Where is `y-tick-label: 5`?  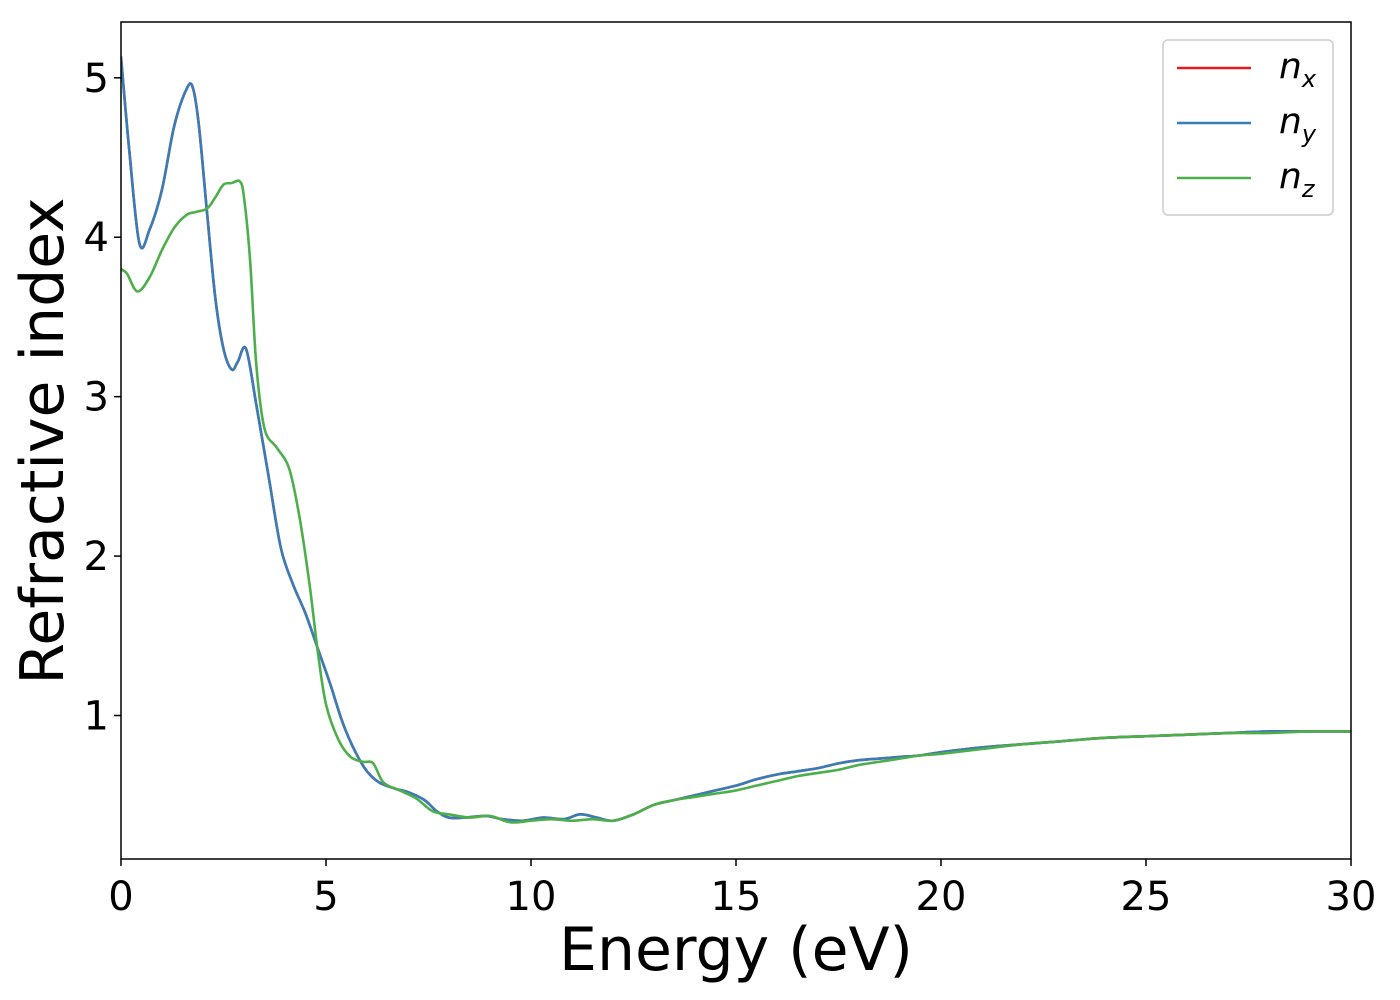
y-tick-label: 5 is located at coordinates (96, 79).